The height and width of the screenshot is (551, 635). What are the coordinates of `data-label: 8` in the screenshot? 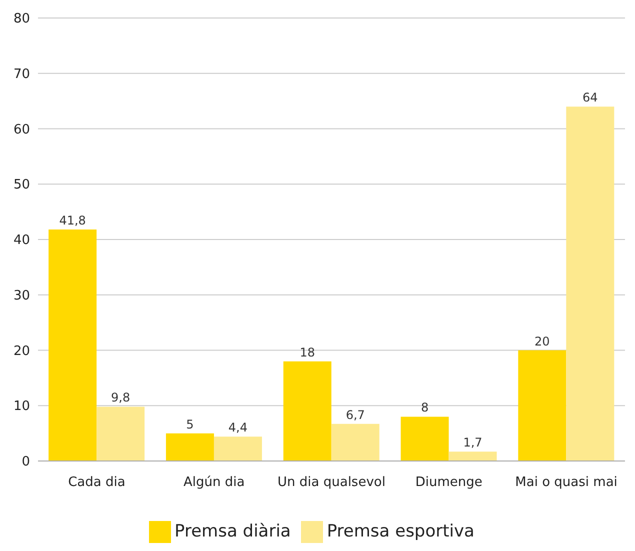 It's located at (424, 407).